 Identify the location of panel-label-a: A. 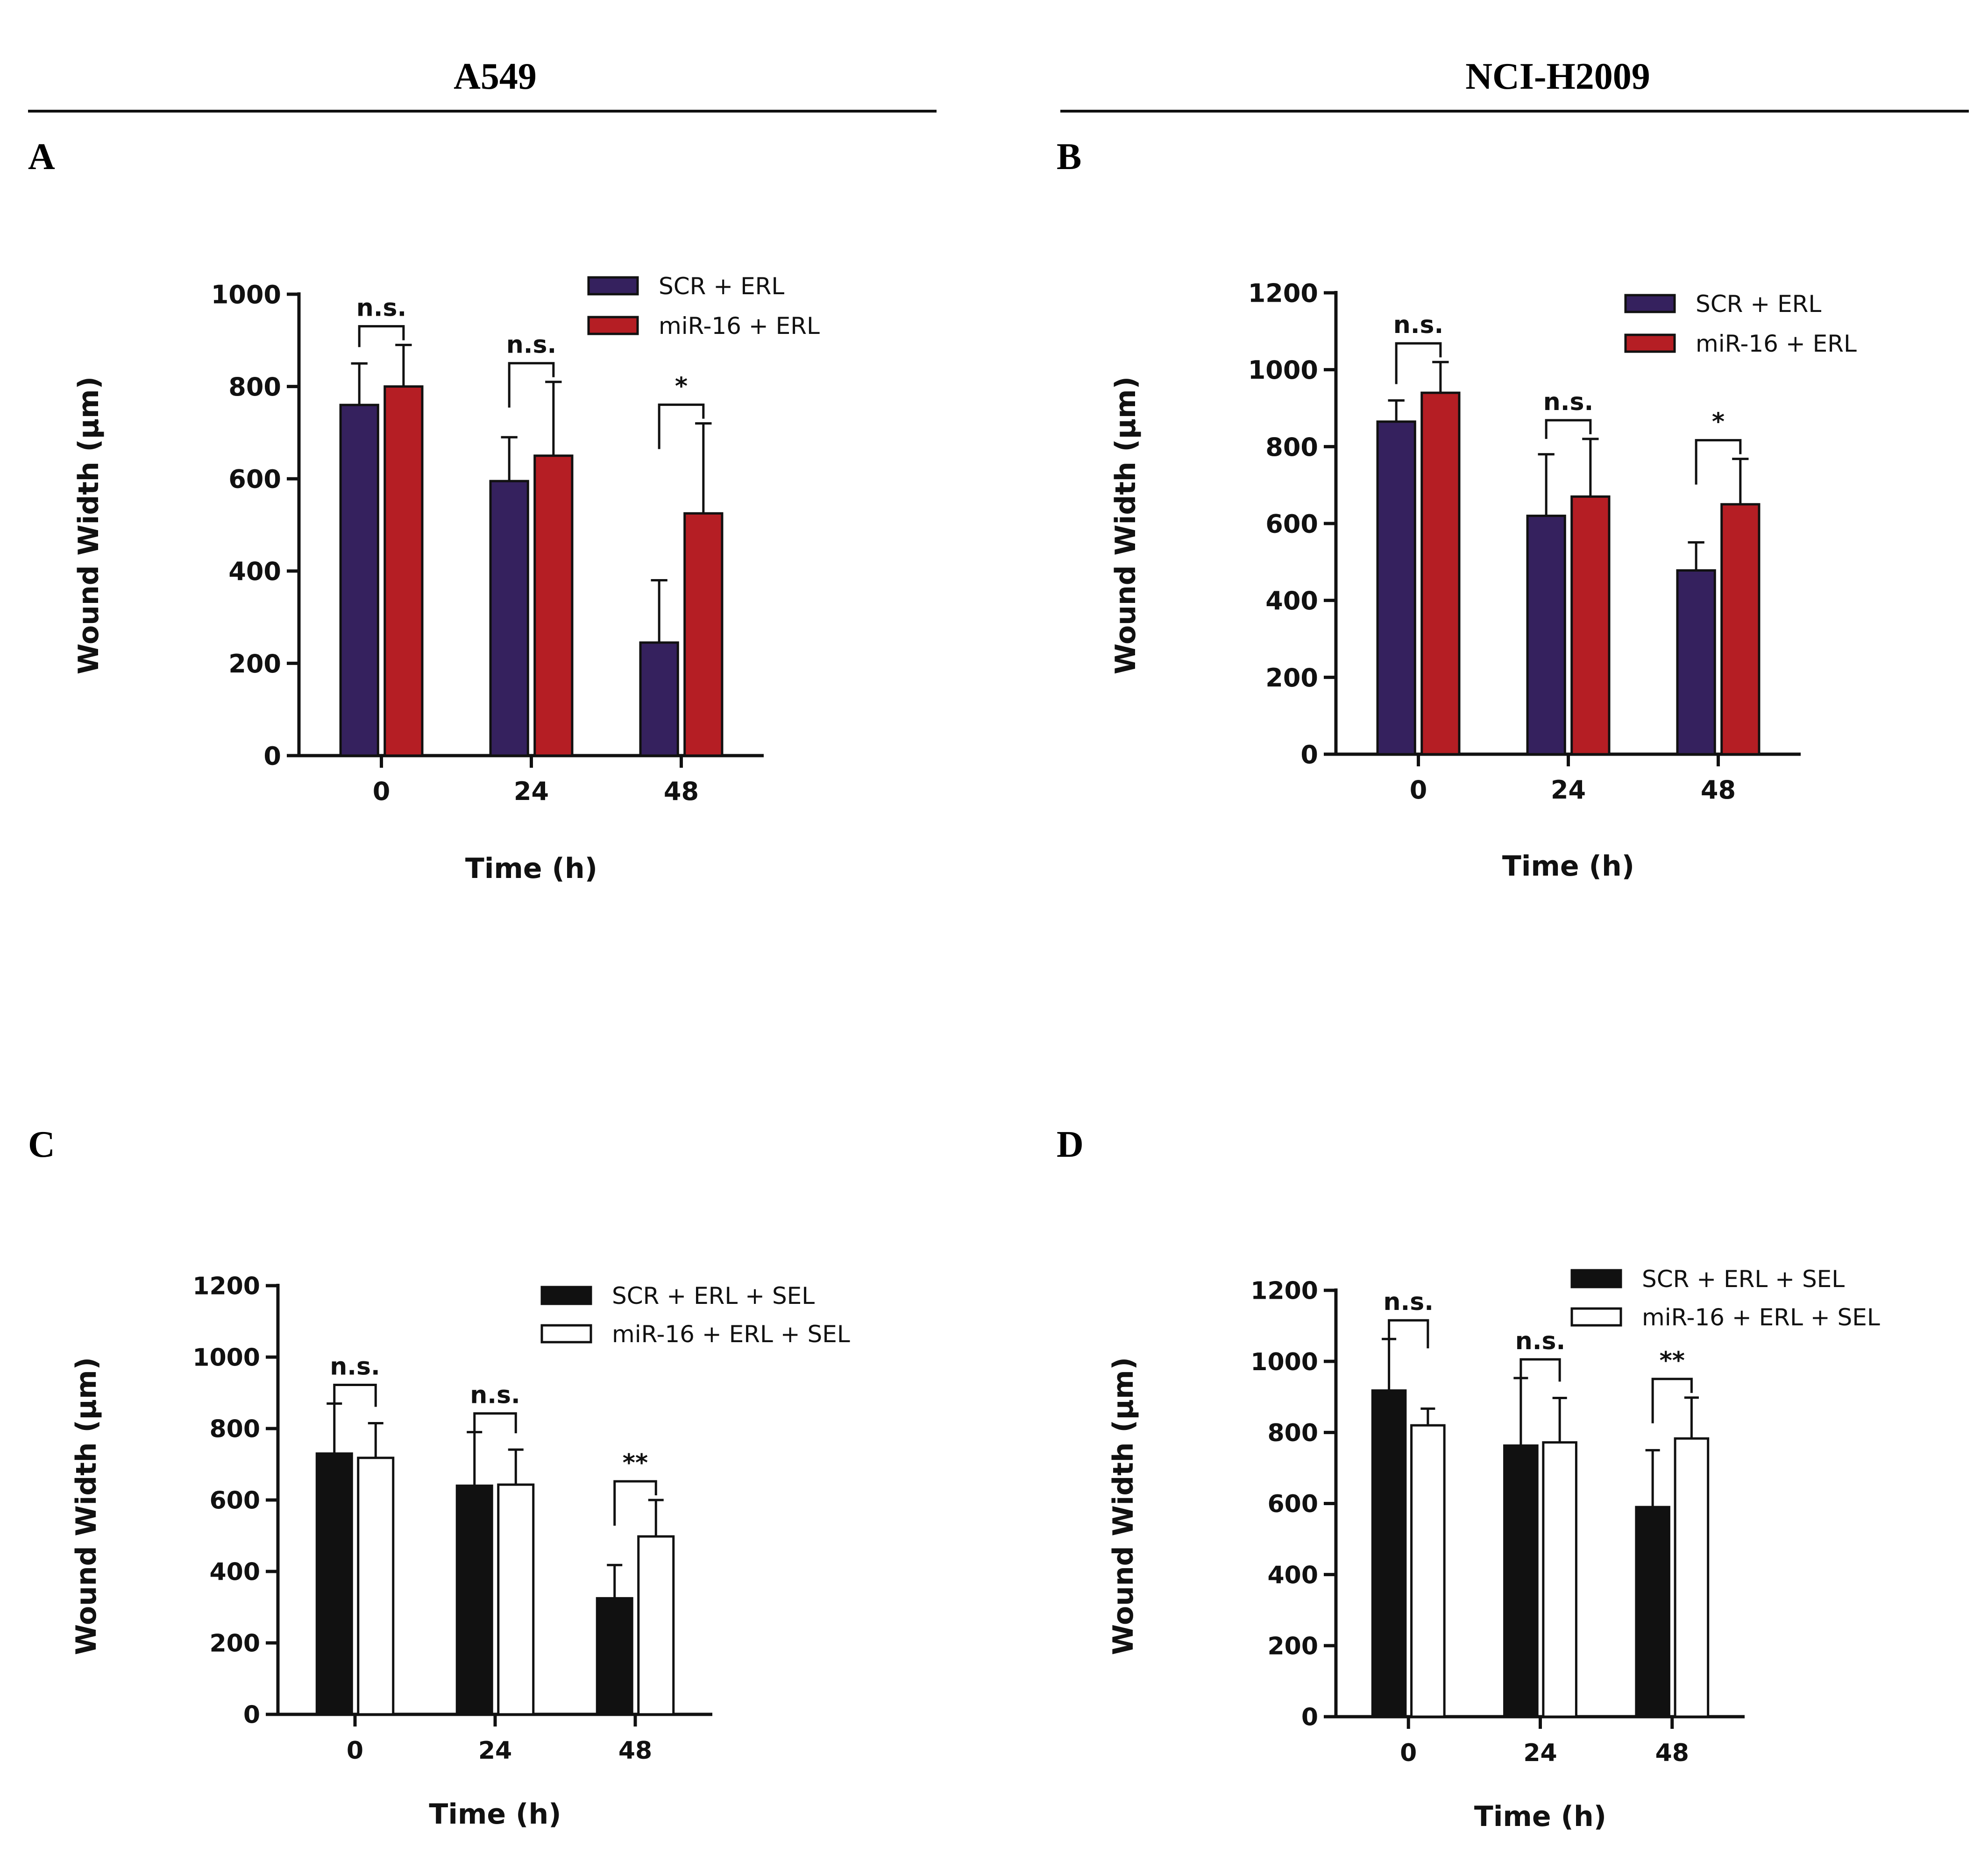
(41, 157).